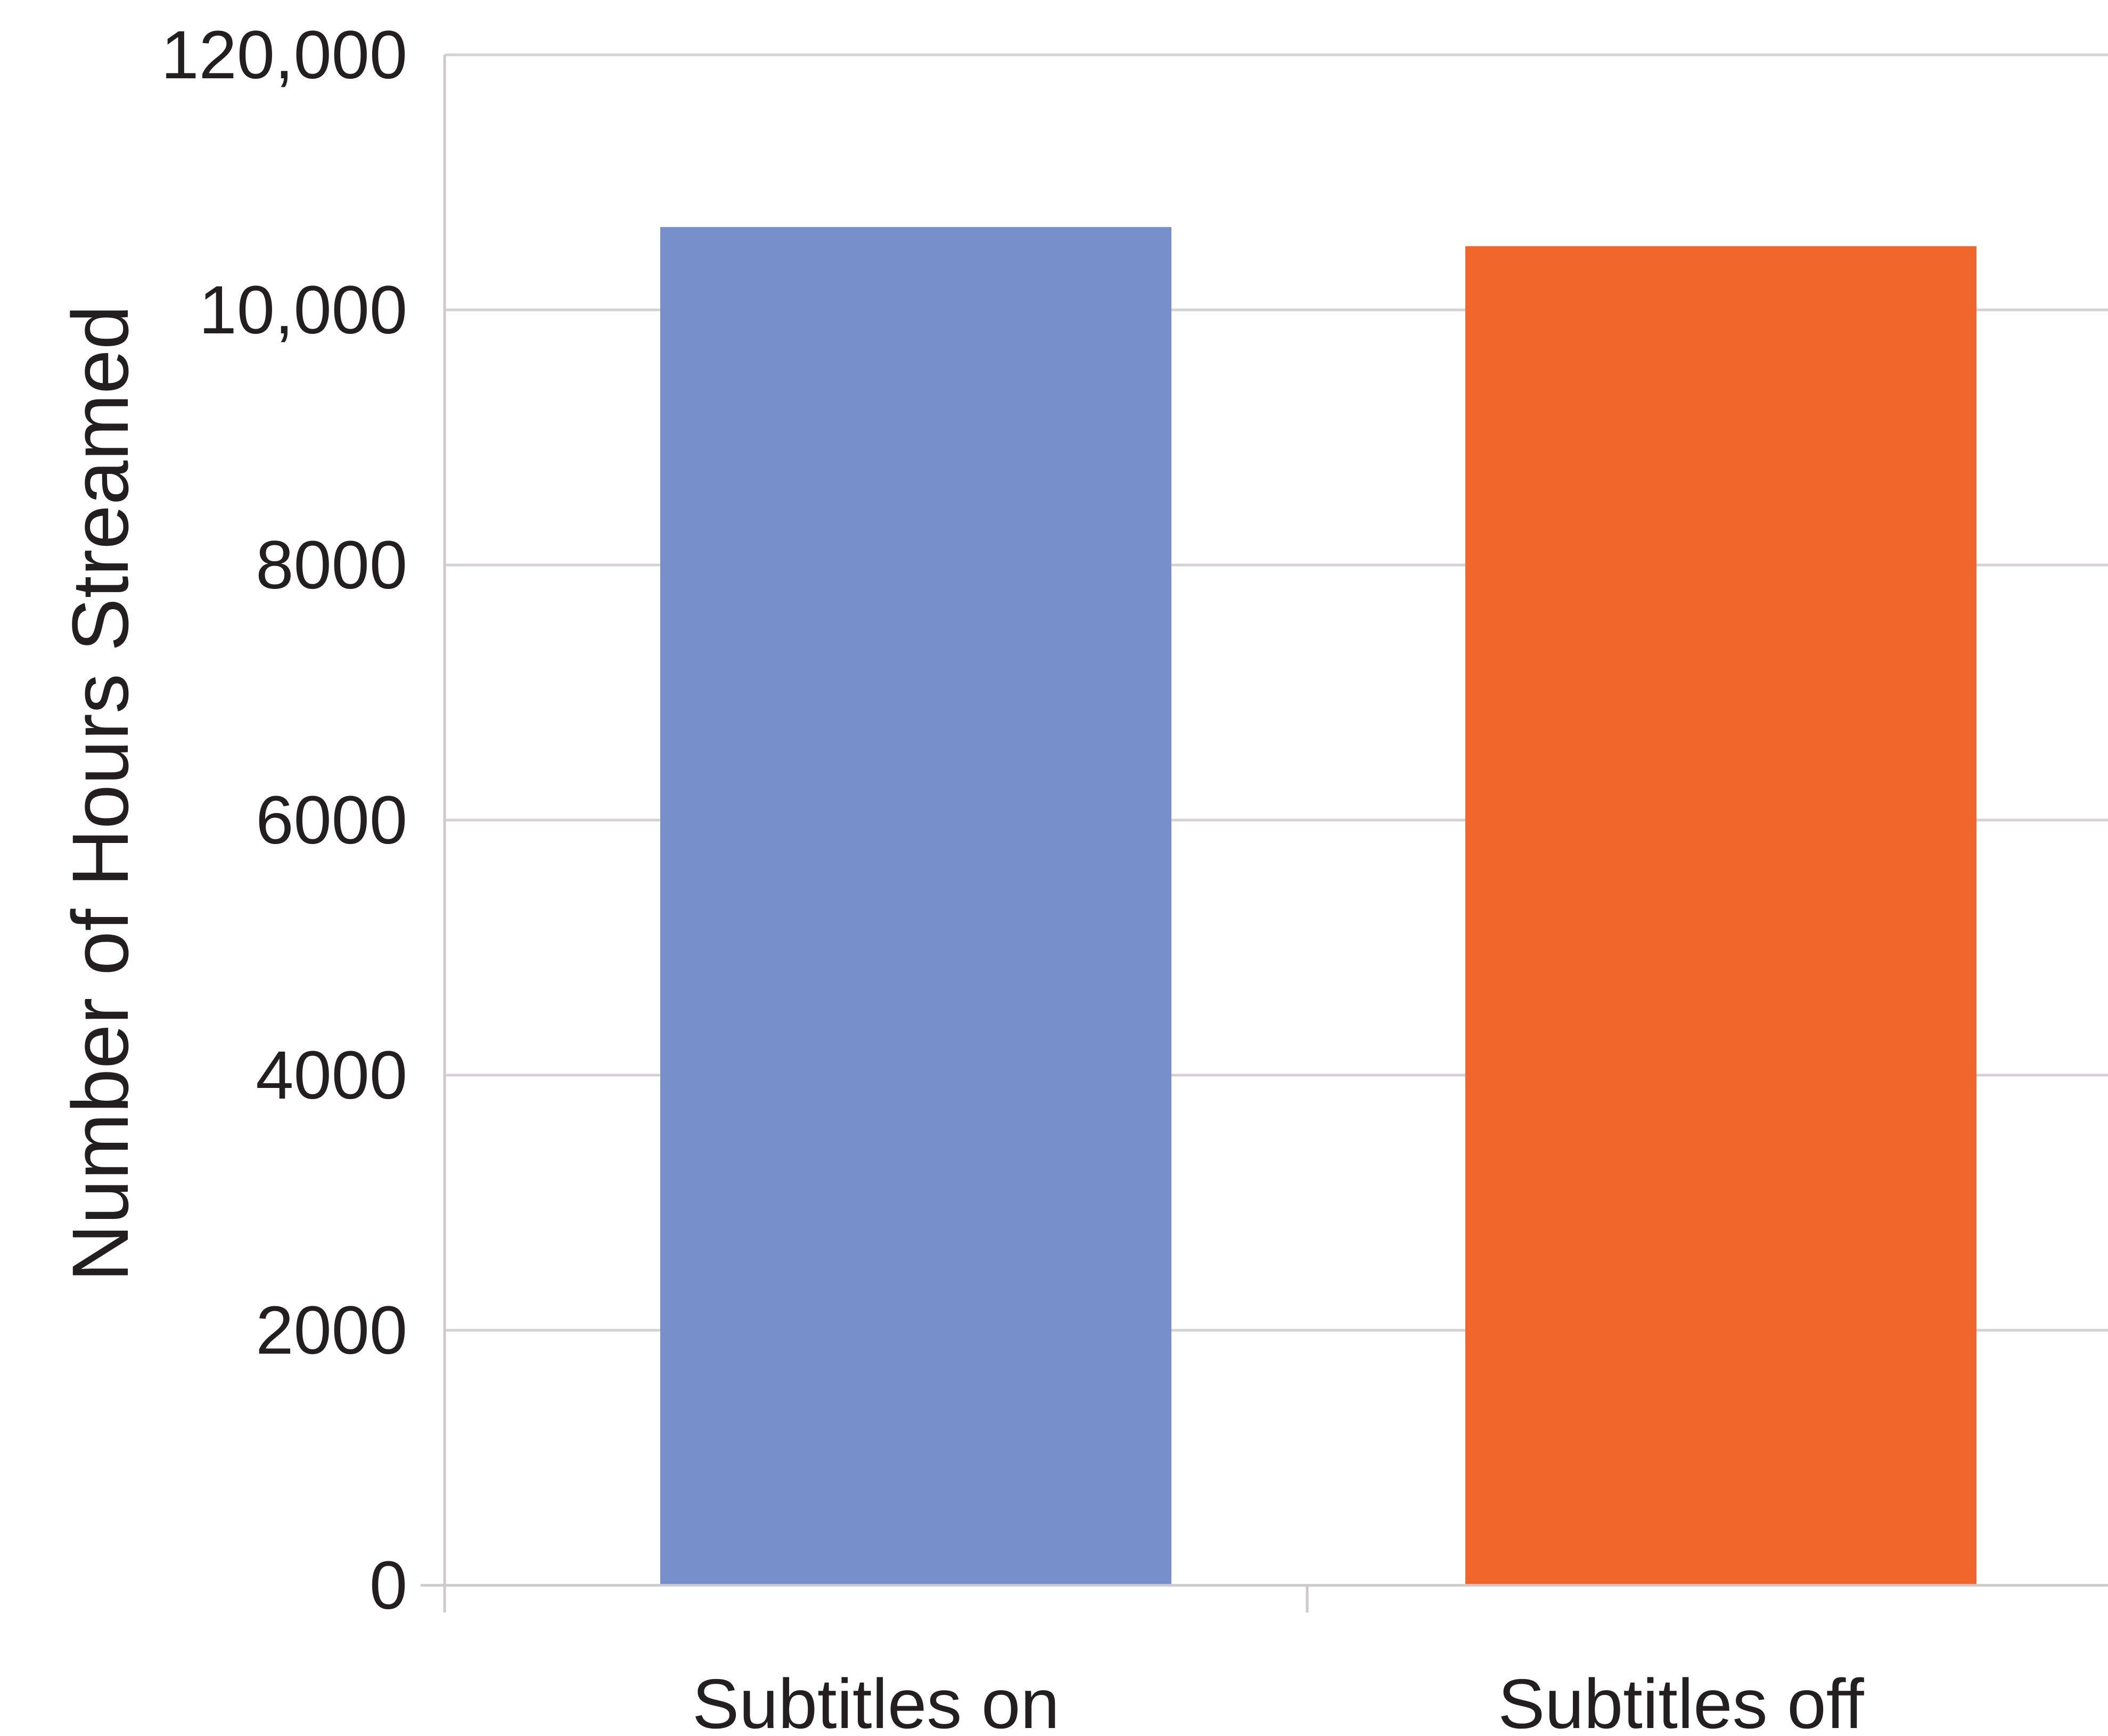 The height and width of the screenshot is (1736, 2108). Describe the element at coordinates (332, 1075) in the screenshot. I see `y-tick-label: 4000` at that location.